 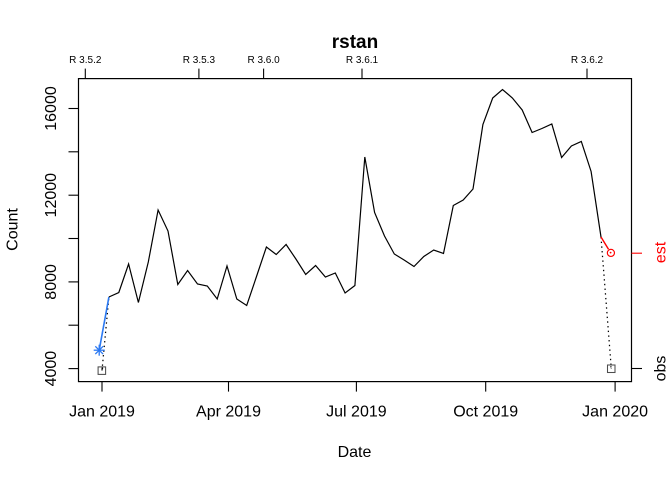 What do you see at coordinates (13, 229) in the screenshot?
I see `svg-text: Count` at bounding box center [13, 229].